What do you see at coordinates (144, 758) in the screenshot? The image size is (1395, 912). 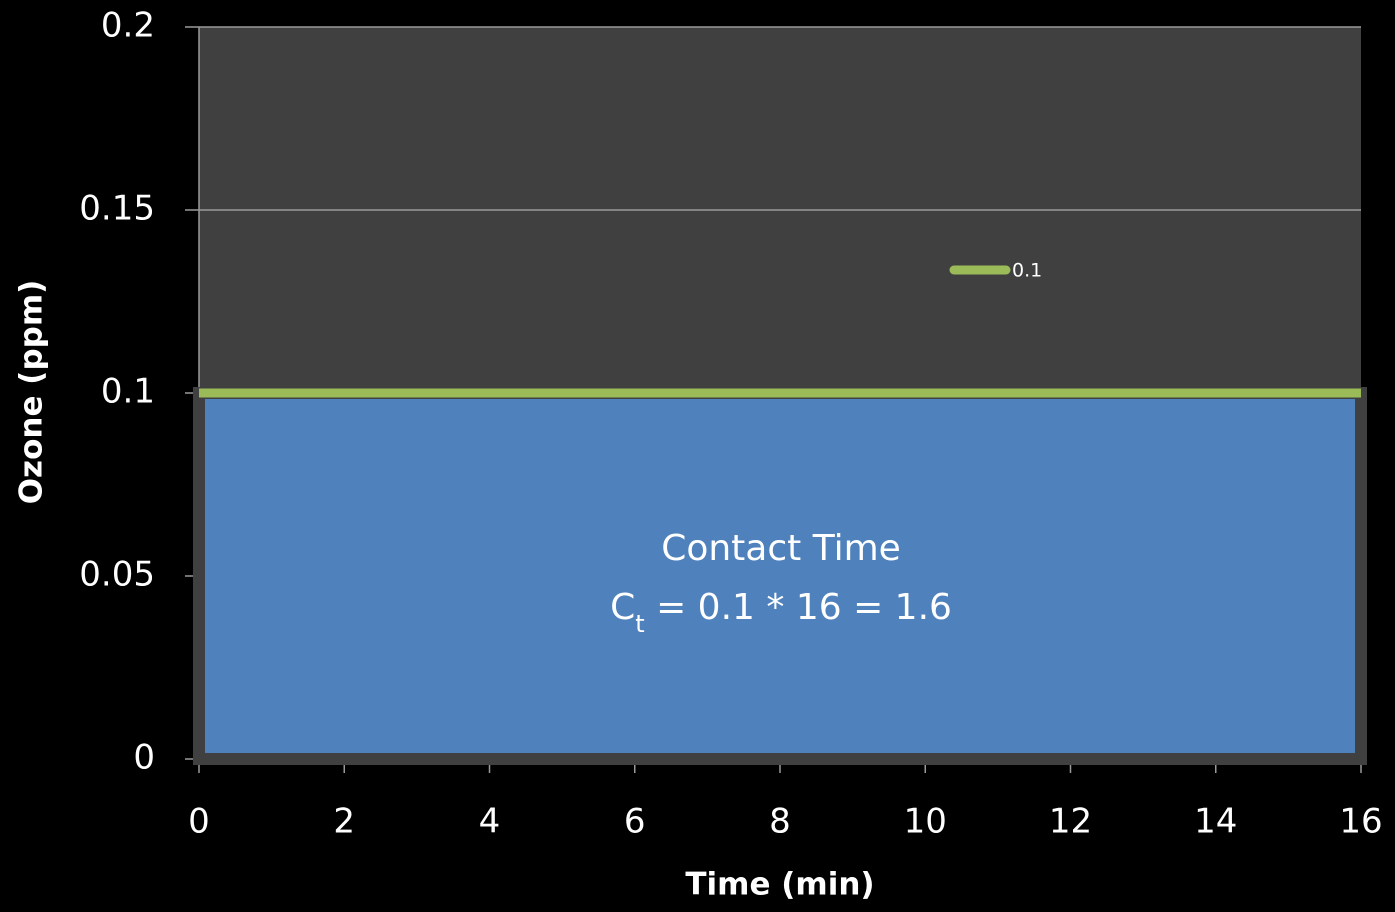 I see `y-tick-label: 0` at bounding box center [144, 758].